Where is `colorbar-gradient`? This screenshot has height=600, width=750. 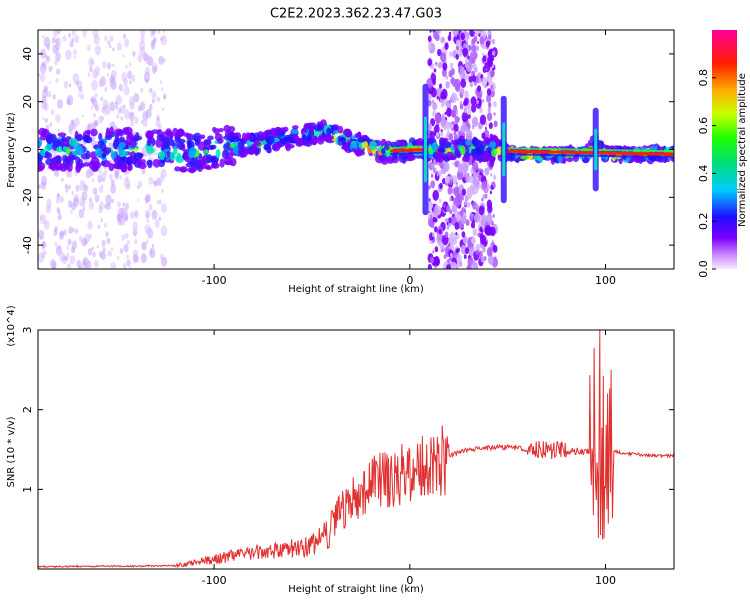
colorbar-gradient is located at coordinates (724, 149).